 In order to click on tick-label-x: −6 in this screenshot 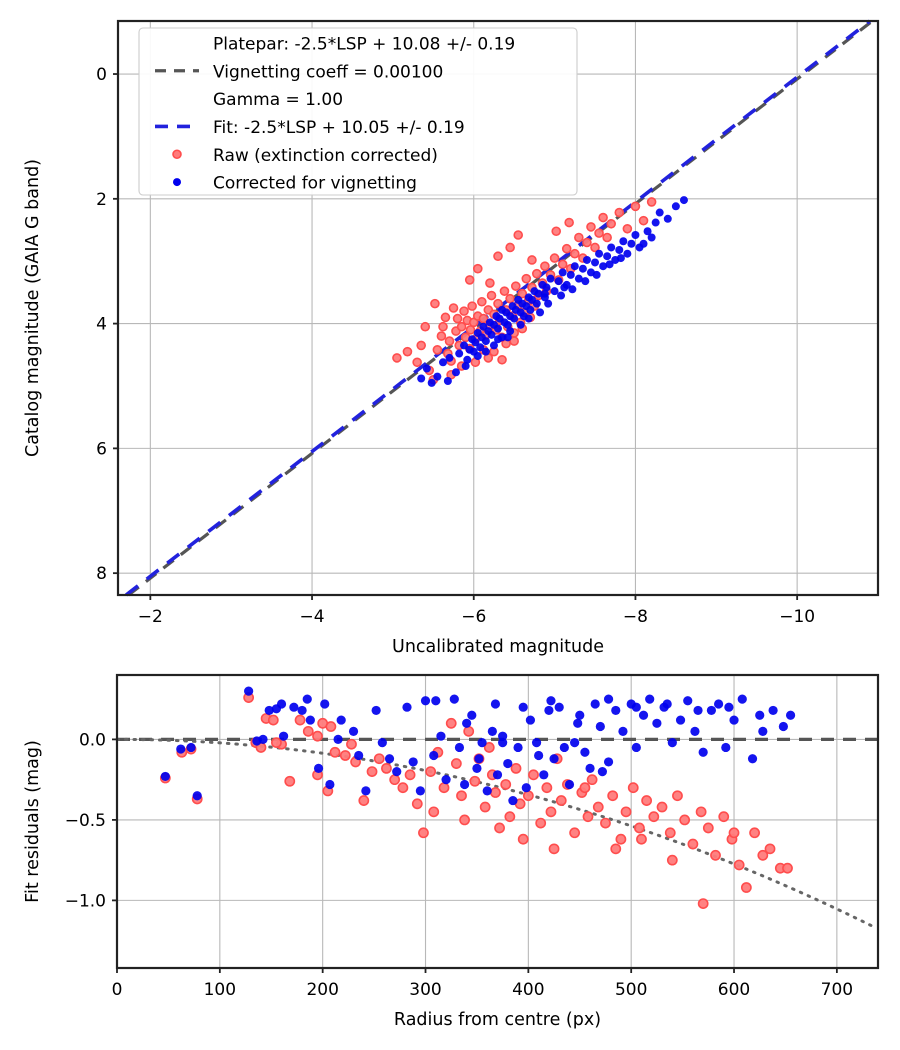, I will do `click(473, 617)`.